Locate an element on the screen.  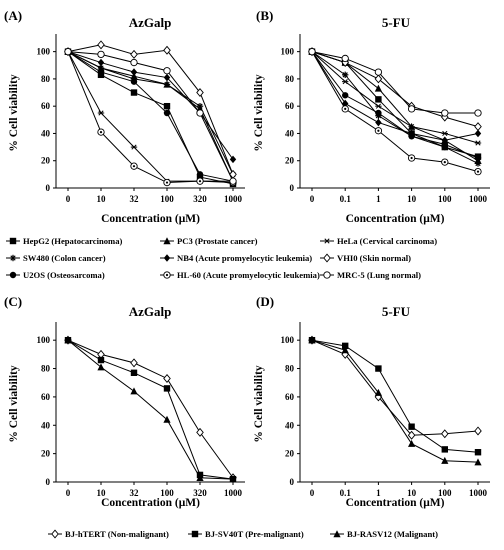
panel-letter: (B) is located at coordinates (264, 15).